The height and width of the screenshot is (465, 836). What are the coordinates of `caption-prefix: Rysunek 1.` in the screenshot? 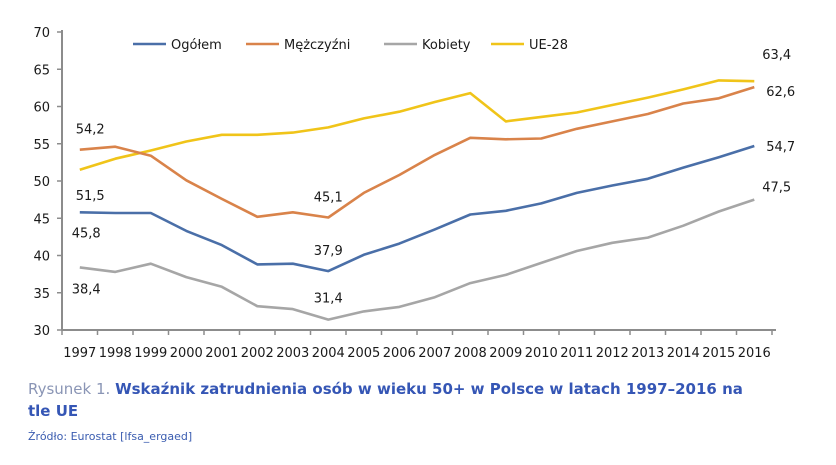 It's located at (72, 389).